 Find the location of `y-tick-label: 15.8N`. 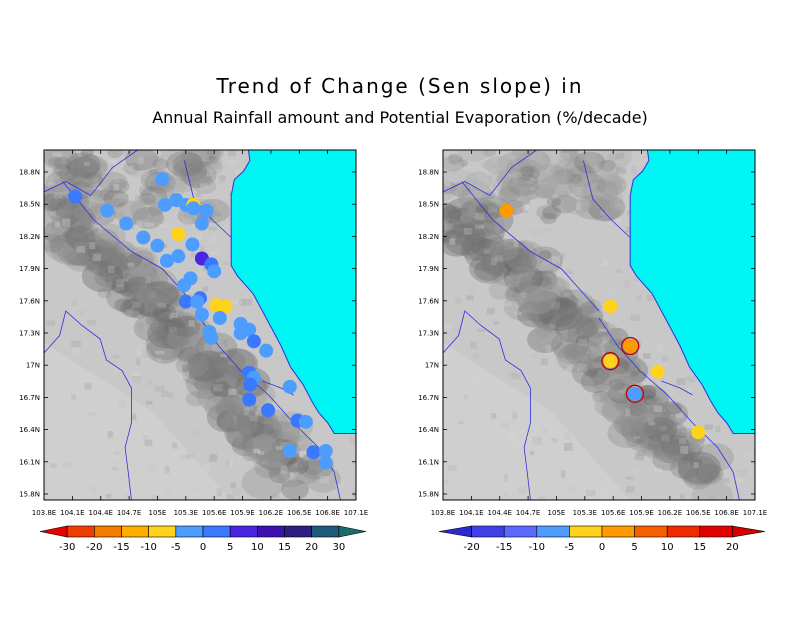

y-tick-label: 15.8N is located at coordinates (29, 495).